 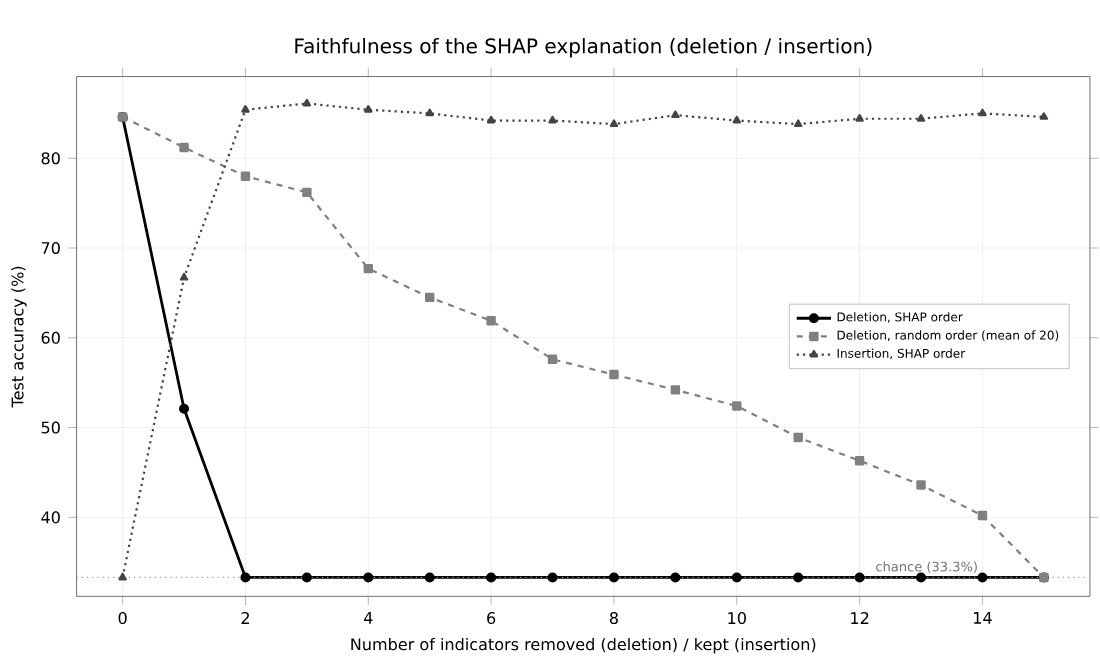 What do you see at coordinates (50, 516) in the screenshot?
I see `y-tick-label: 40` at bounding box center [50, 516].